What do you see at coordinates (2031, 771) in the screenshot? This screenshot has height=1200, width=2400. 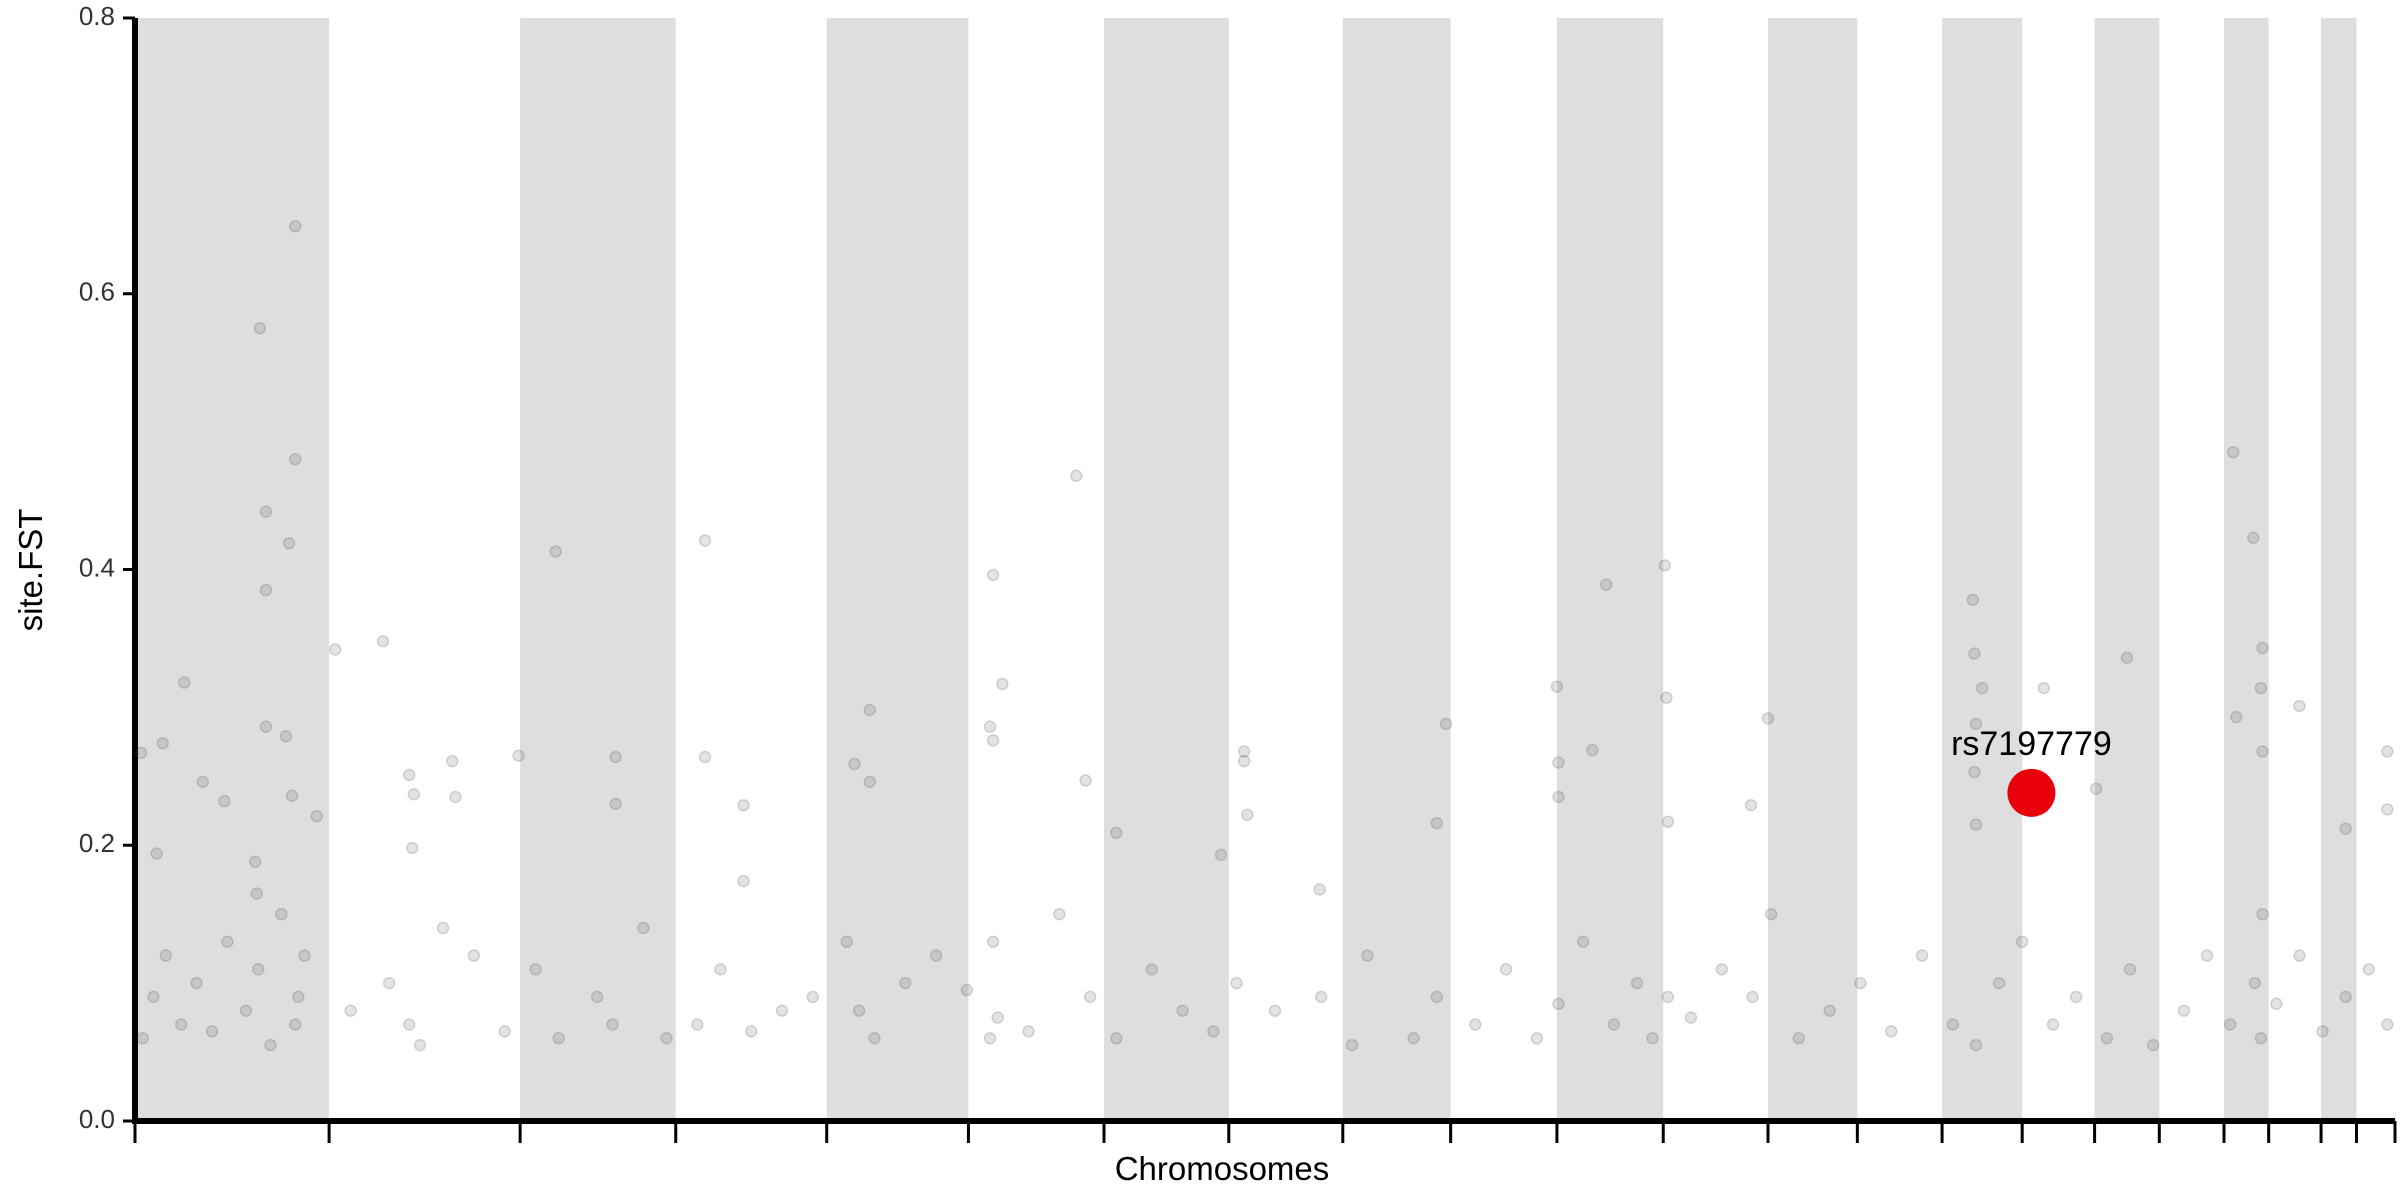 I see `highlight-points: rs7197779` at bounding box center [2031, 771].